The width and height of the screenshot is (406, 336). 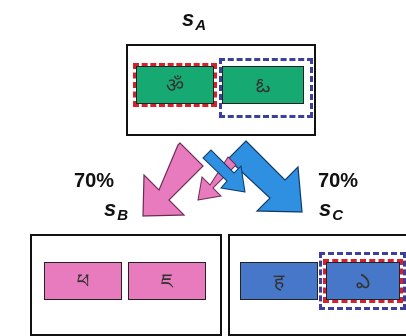 I want to click on state-c-navy-dashed-highlight, so click(x=362, y=281).